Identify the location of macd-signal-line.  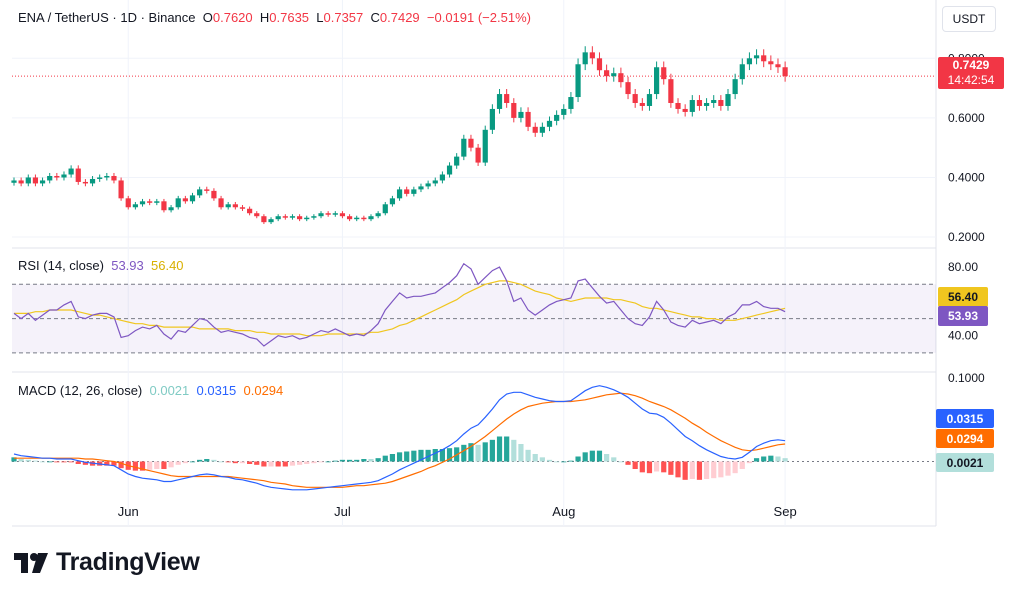
(400, 440).